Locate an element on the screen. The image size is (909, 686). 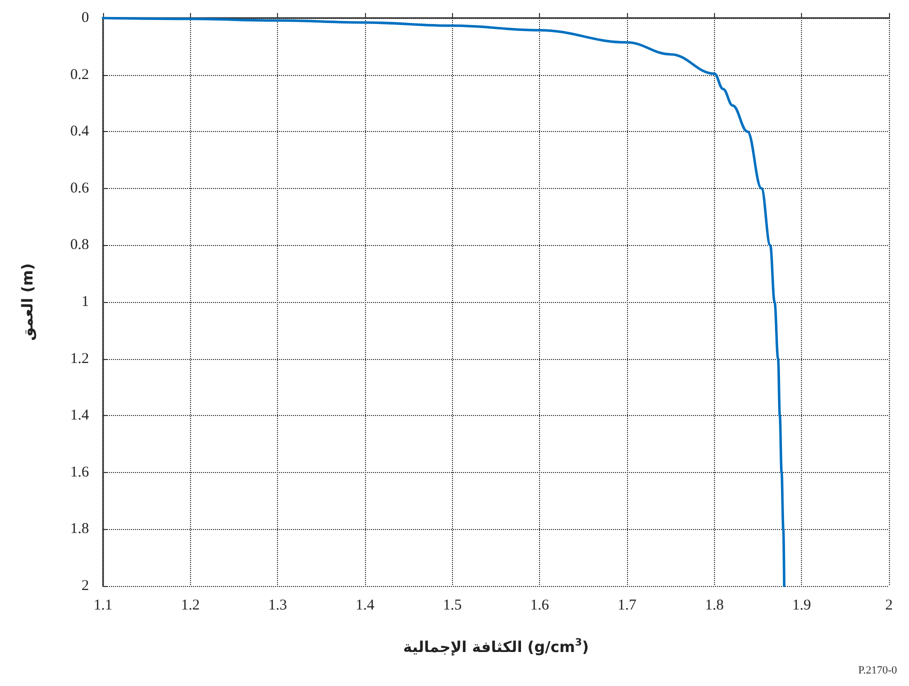
x-tick-label: 2 is located at coordinates (889, 606).